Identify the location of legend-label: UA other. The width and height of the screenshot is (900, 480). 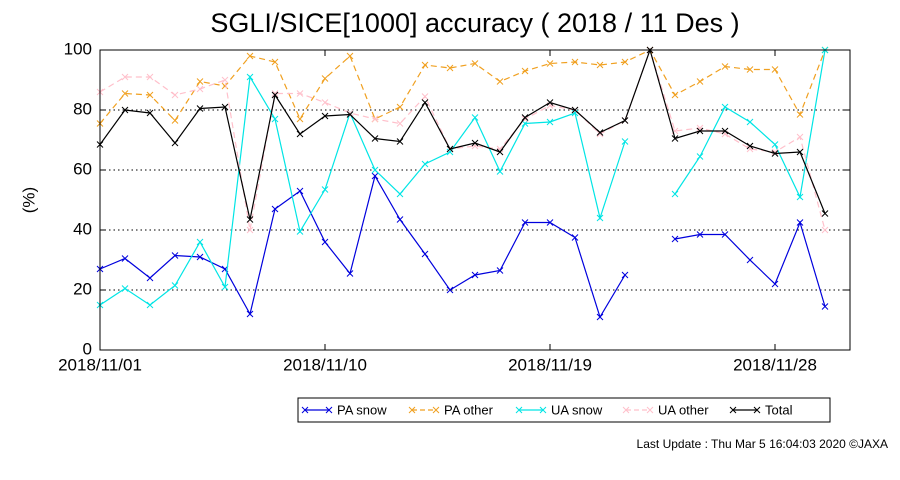
(683, 409).